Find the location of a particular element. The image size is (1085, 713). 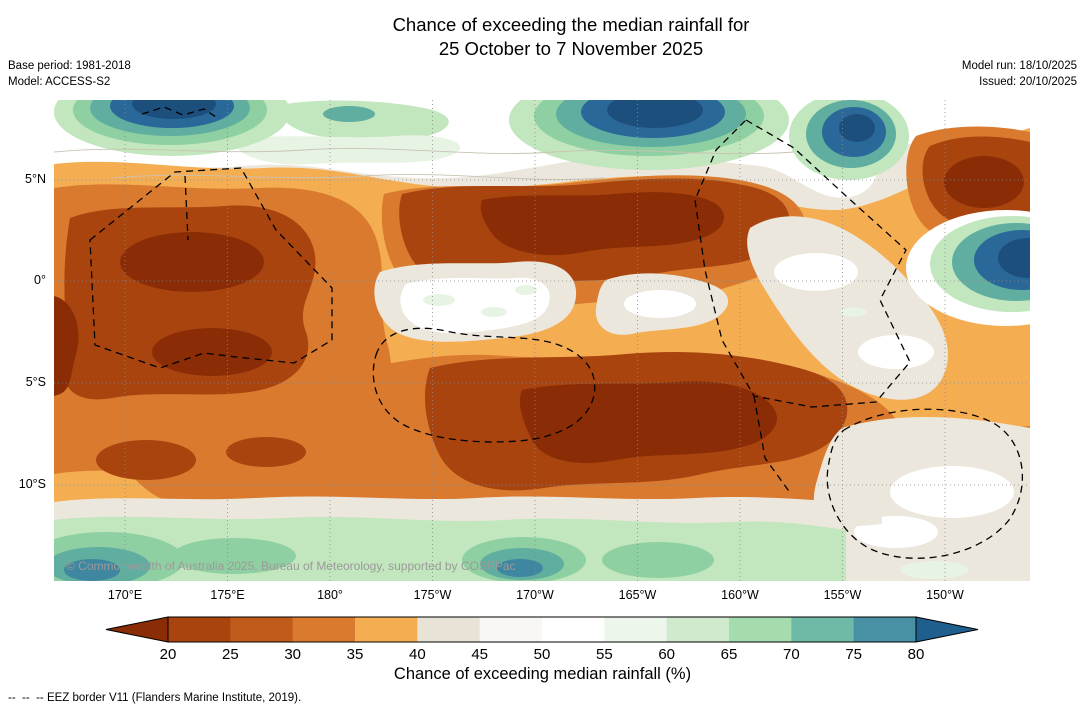

colorbar-extend-high-arrow is located at coordinates (947, 629).